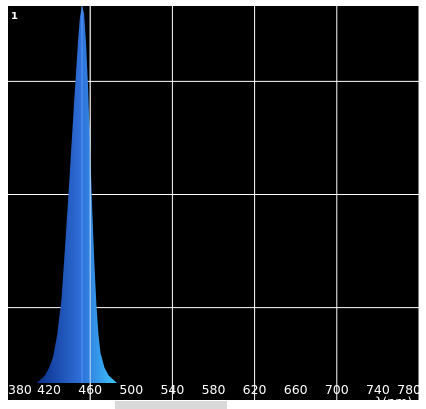 This screenshot has height=409, width=426. I want to click on x-tick-label: 540, so click(172, 389).